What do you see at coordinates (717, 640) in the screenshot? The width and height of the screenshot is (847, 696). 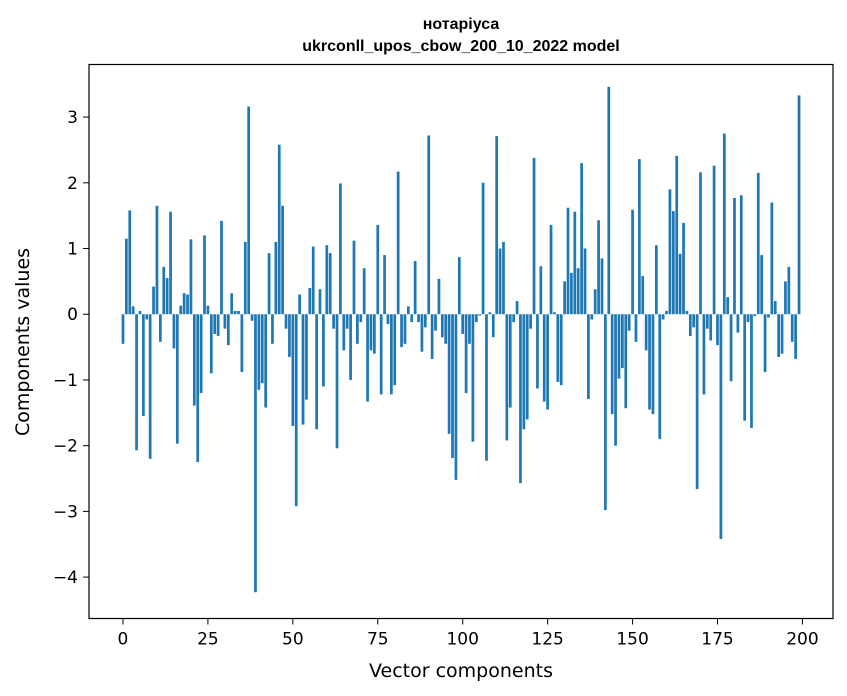 I see `x-tick-label: 175` at bounding box center [717, 640].